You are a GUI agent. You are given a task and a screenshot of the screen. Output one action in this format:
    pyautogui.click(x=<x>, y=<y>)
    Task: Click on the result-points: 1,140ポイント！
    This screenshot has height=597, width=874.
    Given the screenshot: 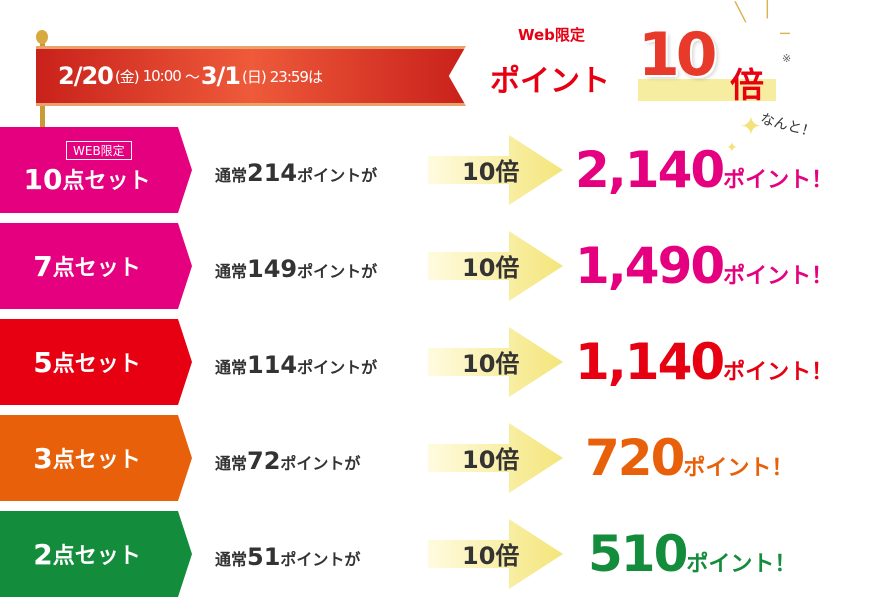 What is the action you would take?
    pyautogui.click(x=704, y=362)
    